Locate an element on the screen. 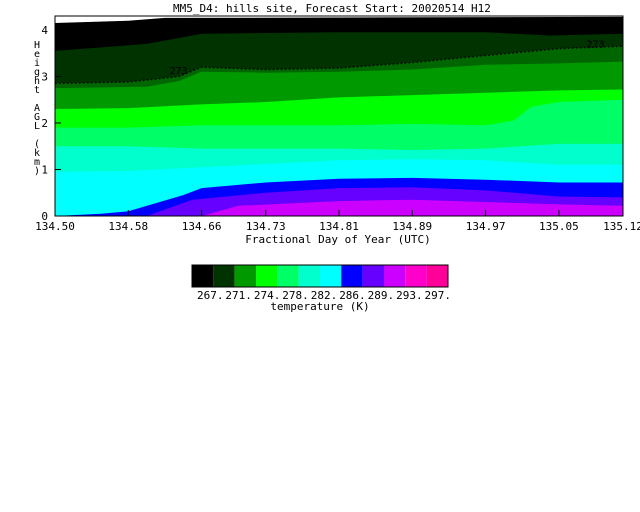 The height and width of the screenshot is (512, 640). y-axis-label-char: ( is located at coordinates (37, 144).